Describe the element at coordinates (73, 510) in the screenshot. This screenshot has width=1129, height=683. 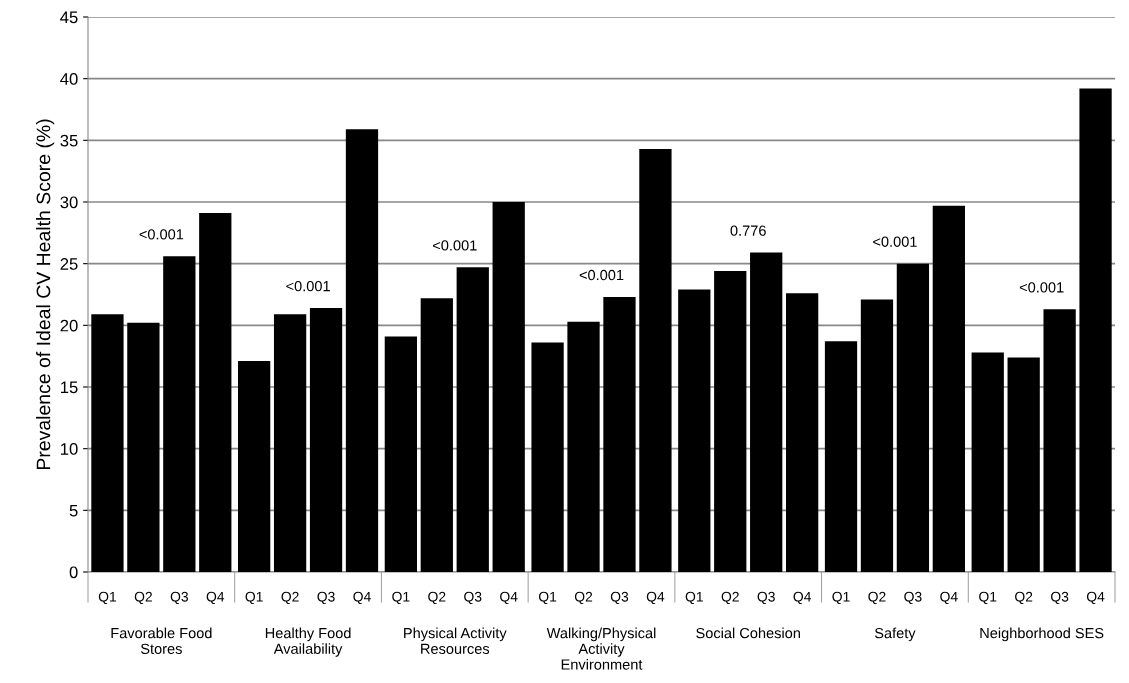
I see `y-tick-label: 5` at that location.